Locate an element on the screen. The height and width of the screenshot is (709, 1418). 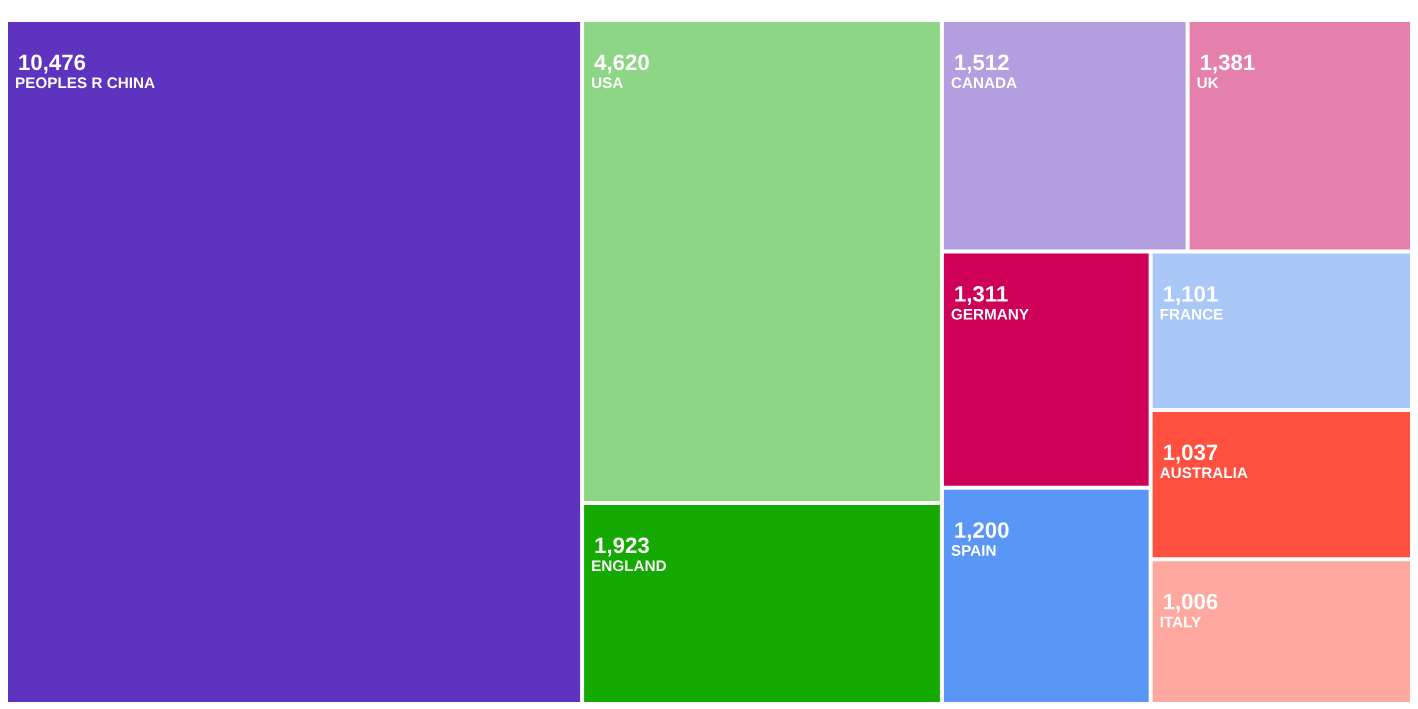
data-label: 10,476 is located at coordinates (52, 64).